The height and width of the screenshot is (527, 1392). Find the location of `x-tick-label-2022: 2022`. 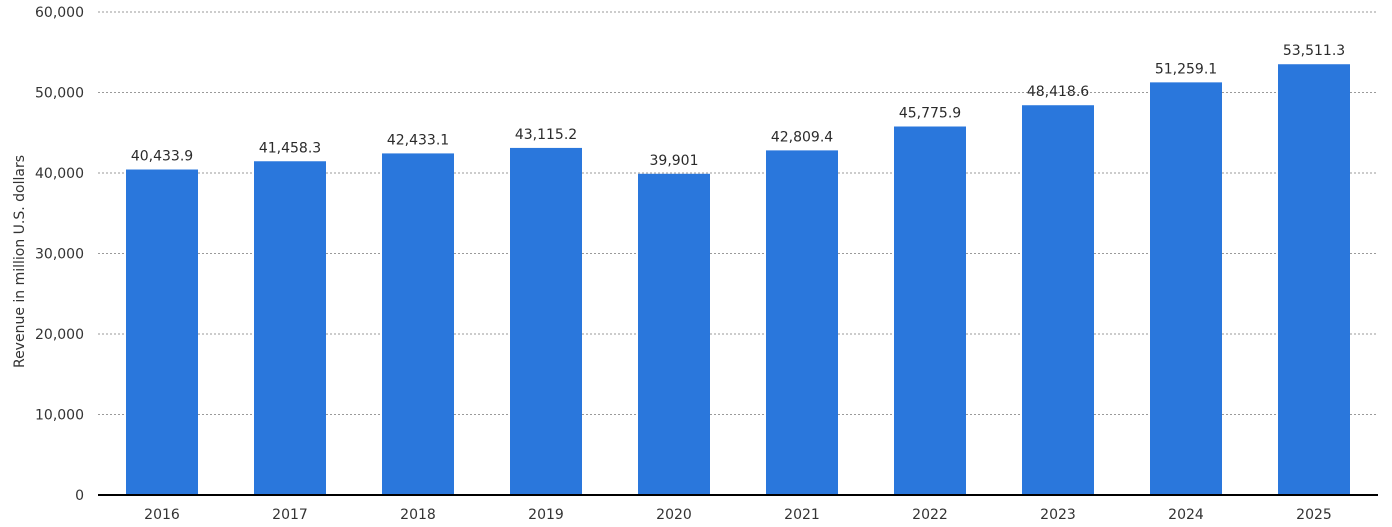

x-tick-label-2022: 2022 is located at coordinates (930, 515).